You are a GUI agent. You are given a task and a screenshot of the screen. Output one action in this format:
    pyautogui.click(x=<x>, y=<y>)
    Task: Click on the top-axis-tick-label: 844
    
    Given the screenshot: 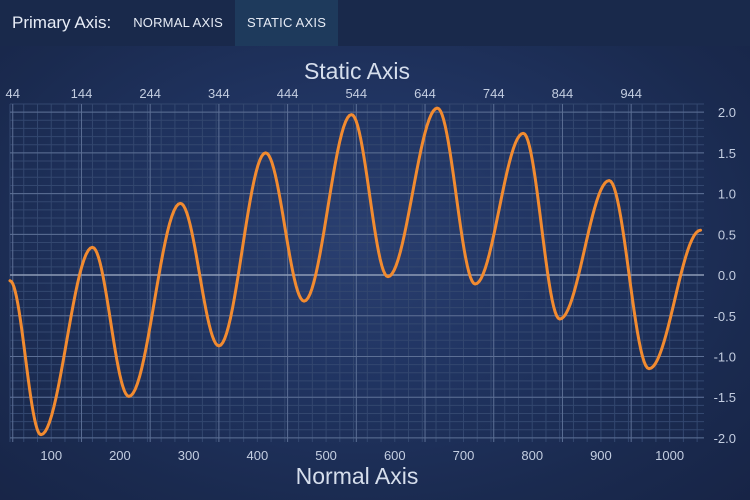 What is the action you would take?
    pyautogui.click(x=563, y=93)
    